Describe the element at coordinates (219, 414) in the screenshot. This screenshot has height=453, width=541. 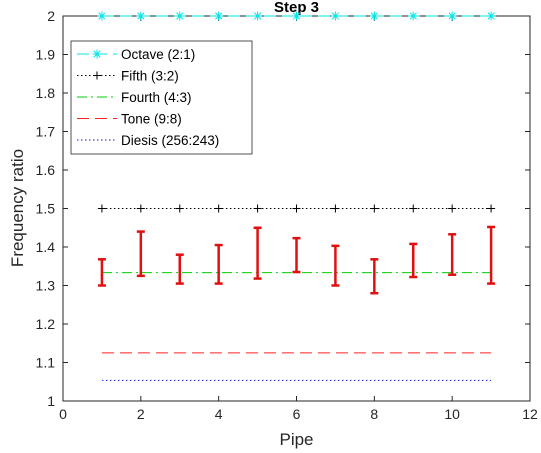
I see `x-tick-label: 4` at that location.